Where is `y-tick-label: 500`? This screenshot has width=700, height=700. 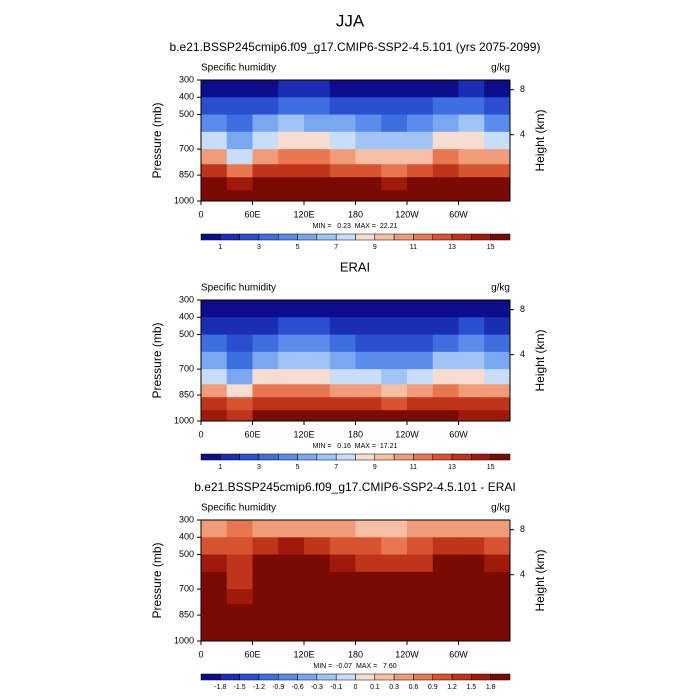 y-tick-label: 500 is located at coordinates (186, 334).